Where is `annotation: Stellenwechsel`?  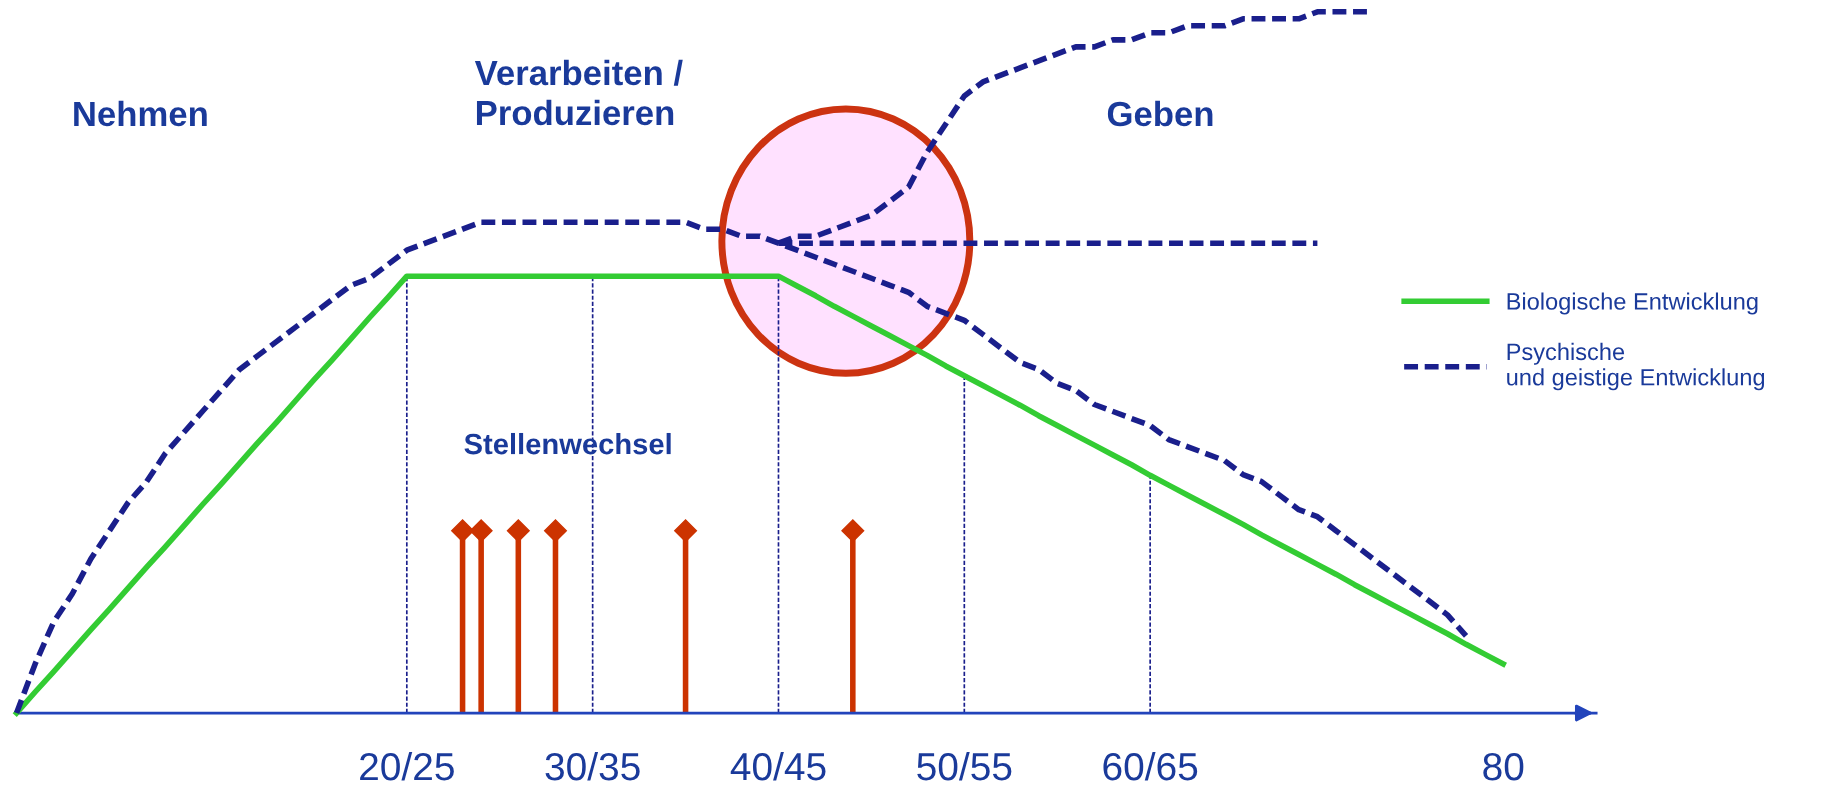 annotation: Stellenwechsel is located at coordinates (567, 443).